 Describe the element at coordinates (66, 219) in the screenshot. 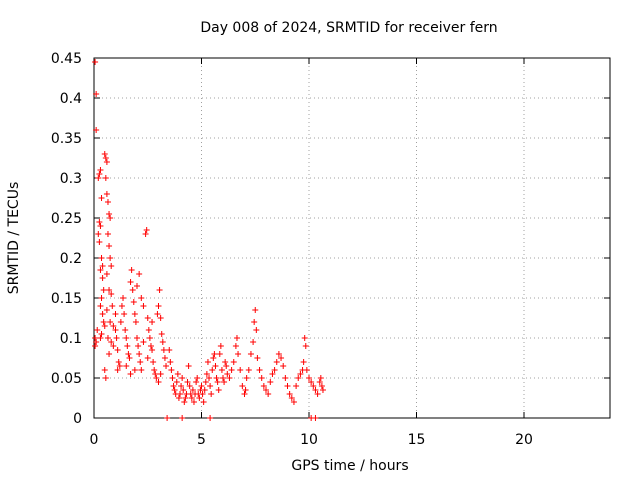

I see `y-tick-label: 0.25` at that location.